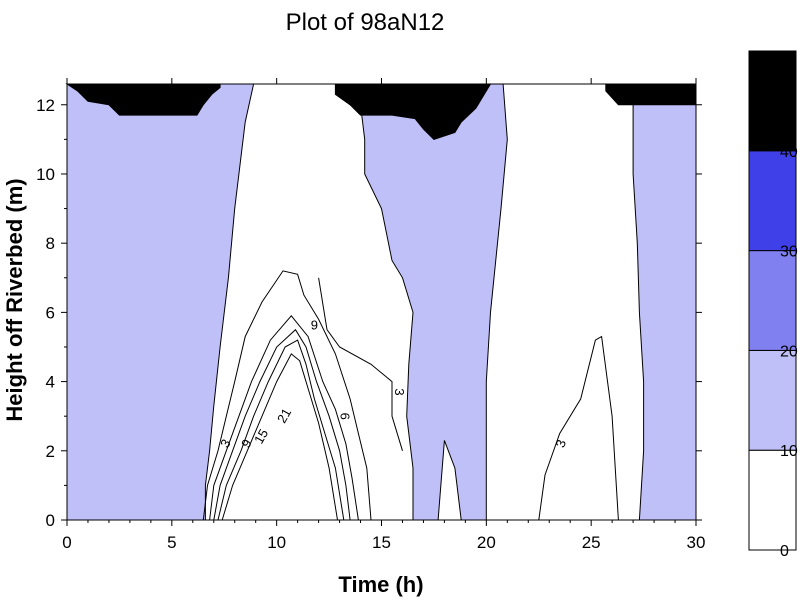  What do you see at coordinates (50, 520) in the screenshot?
I see `y-tick-label-0: 0` at bounding box center [50, 520].